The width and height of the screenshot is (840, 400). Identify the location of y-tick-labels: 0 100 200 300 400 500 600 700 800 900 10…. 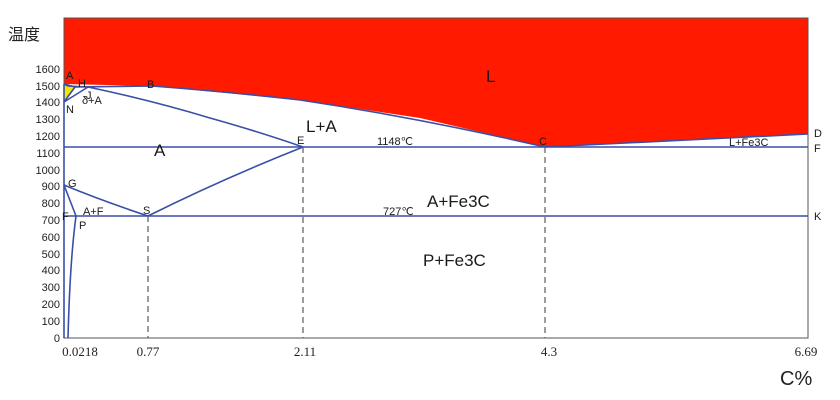
(48, 204).